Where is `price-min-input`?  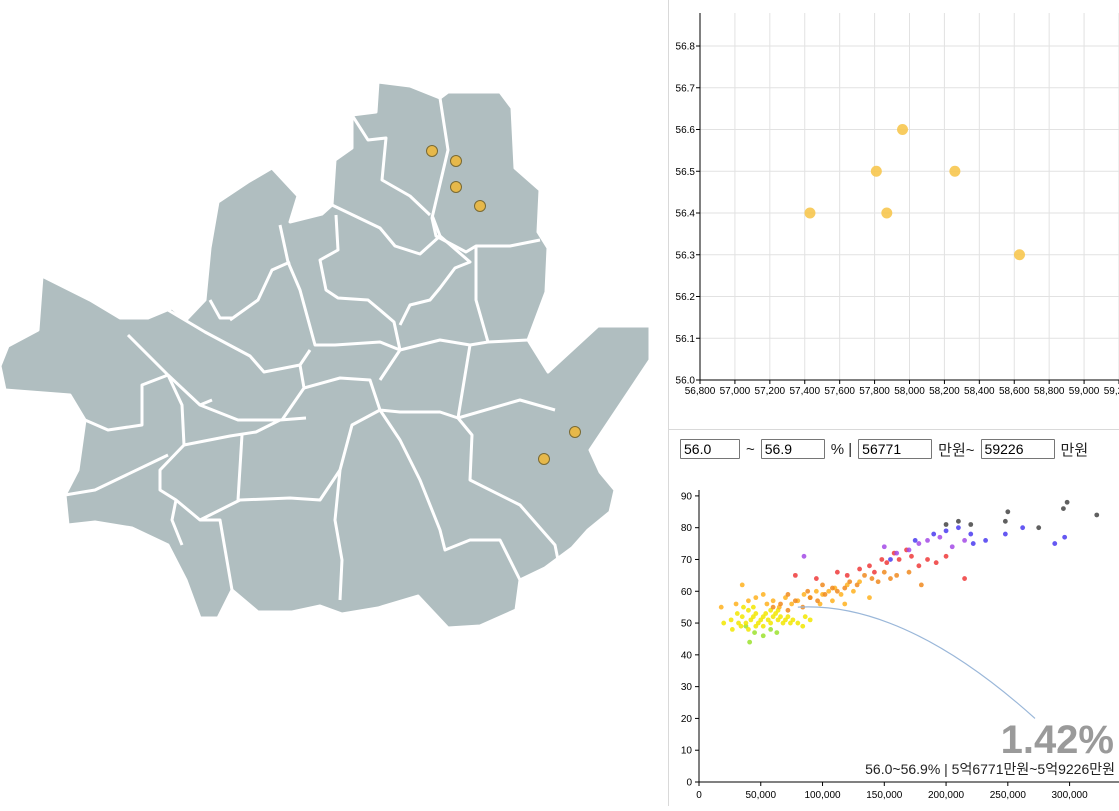
price-min-input is located at coordinates (895, 449).